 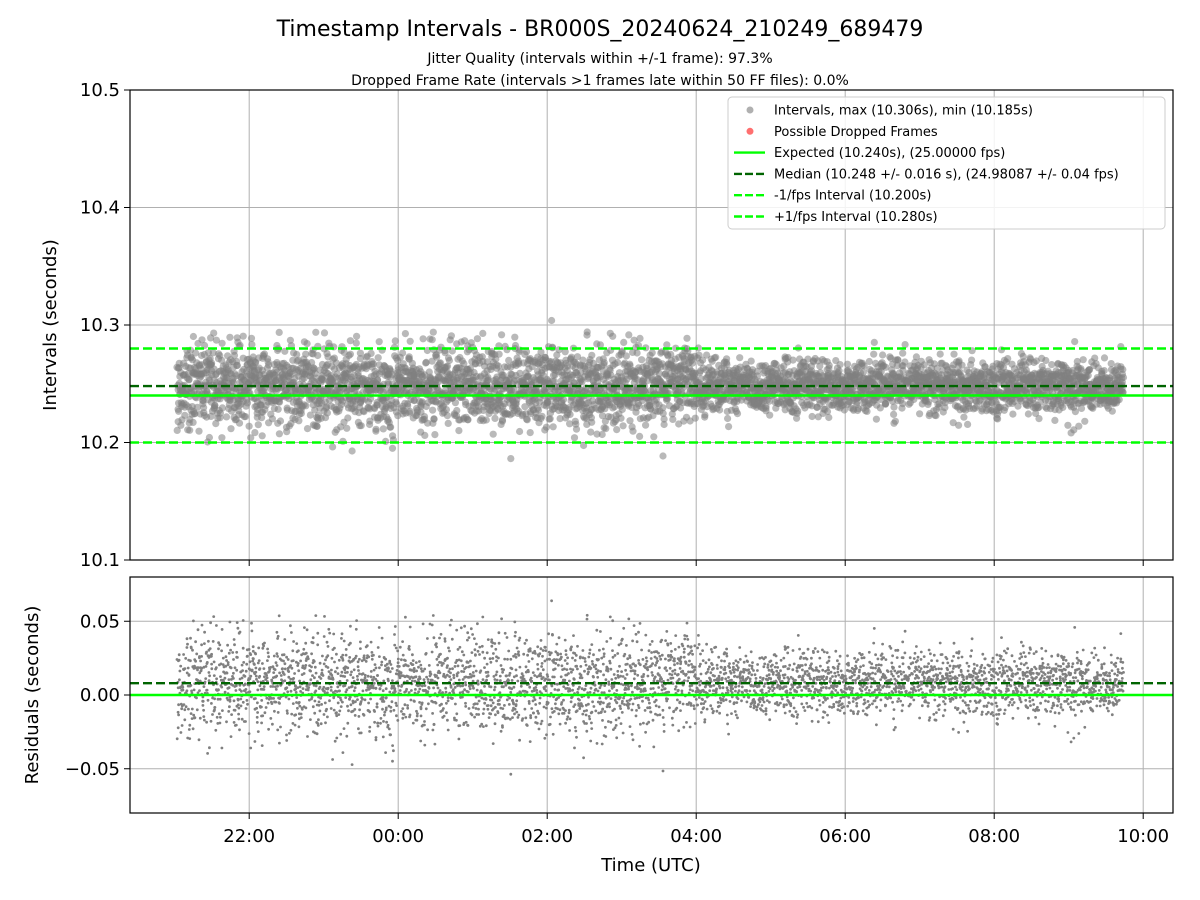 I want to click on intervals-x-ticks, so click(x=696, y=563).